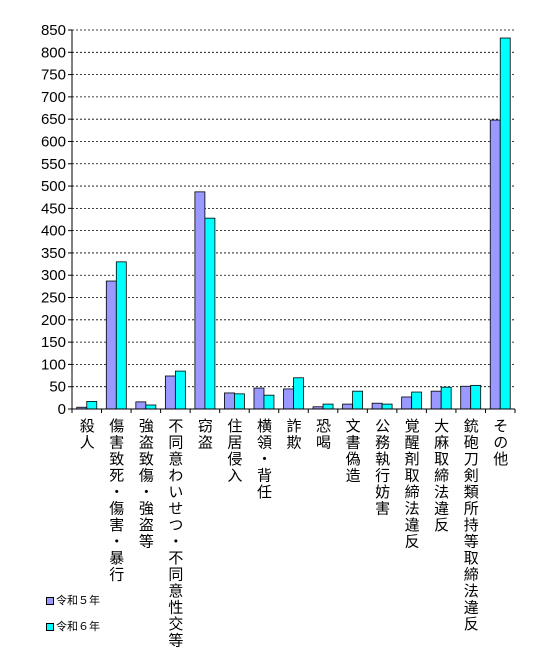 The image size is (550, 668). Describe the element at coordinates (53, 186) in the screenshot. I see `y-tick-label: 500` at that location.